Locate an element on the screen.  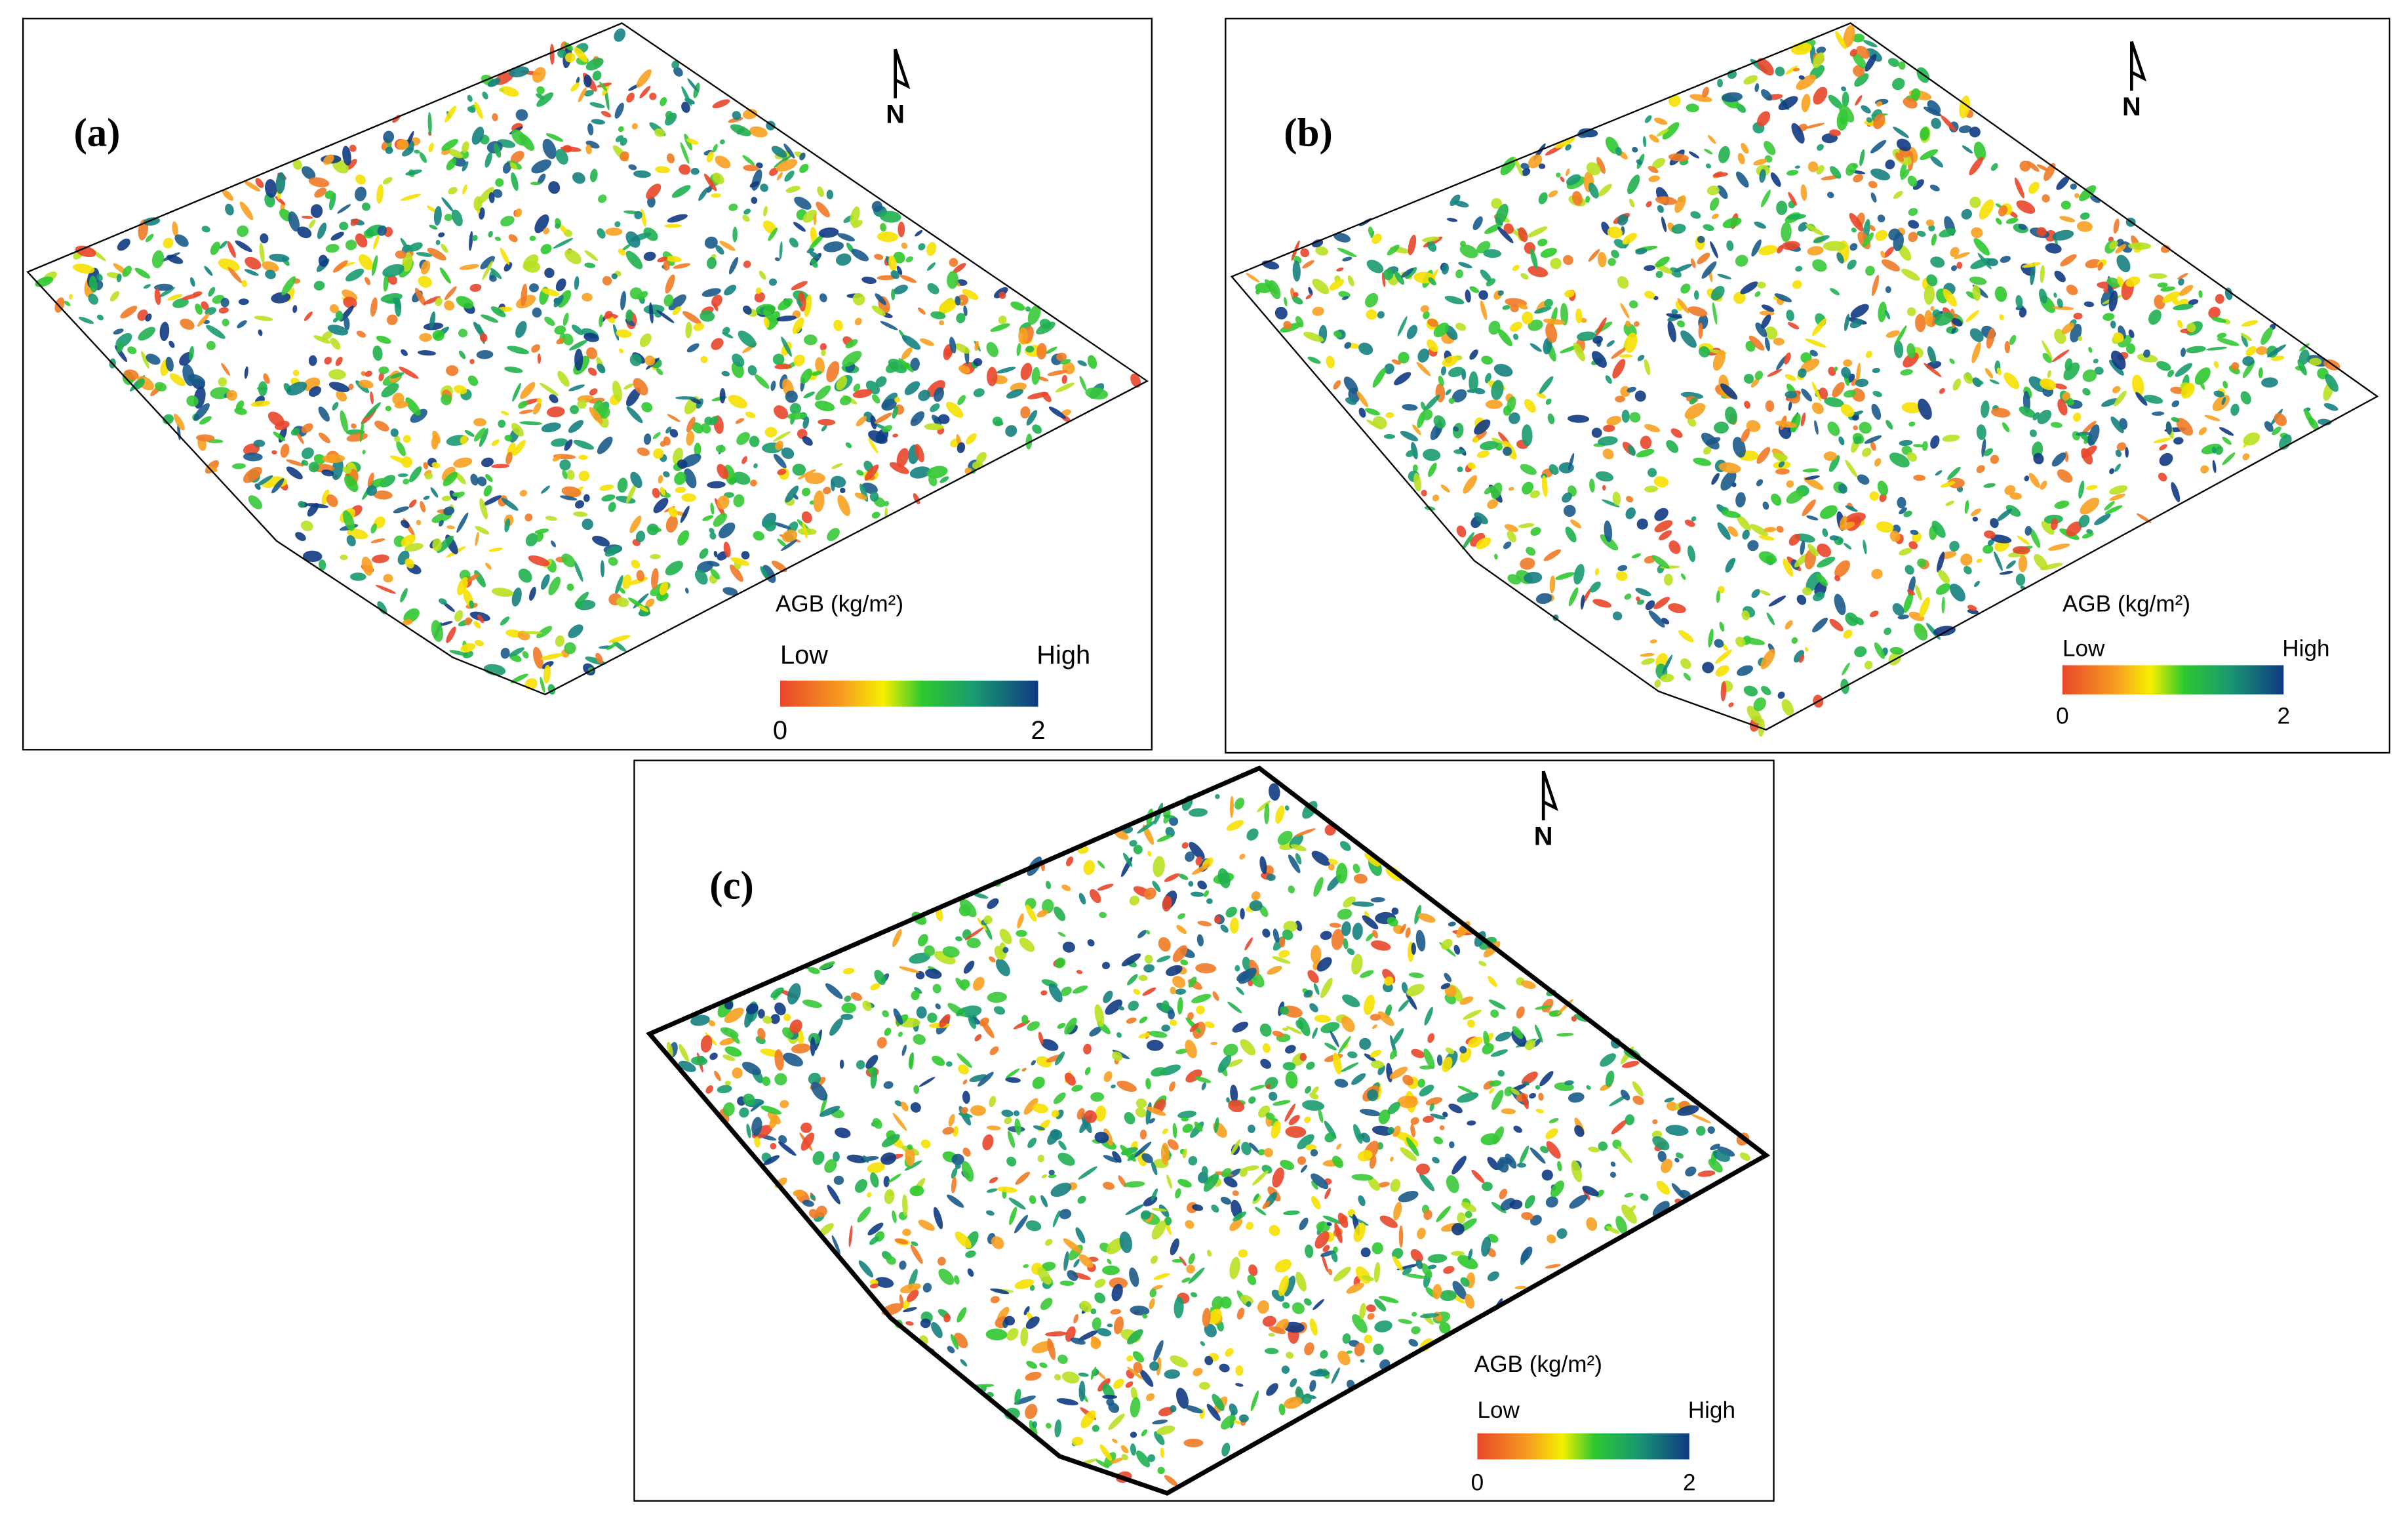
north-label: N is located at coordinates (895, 114).